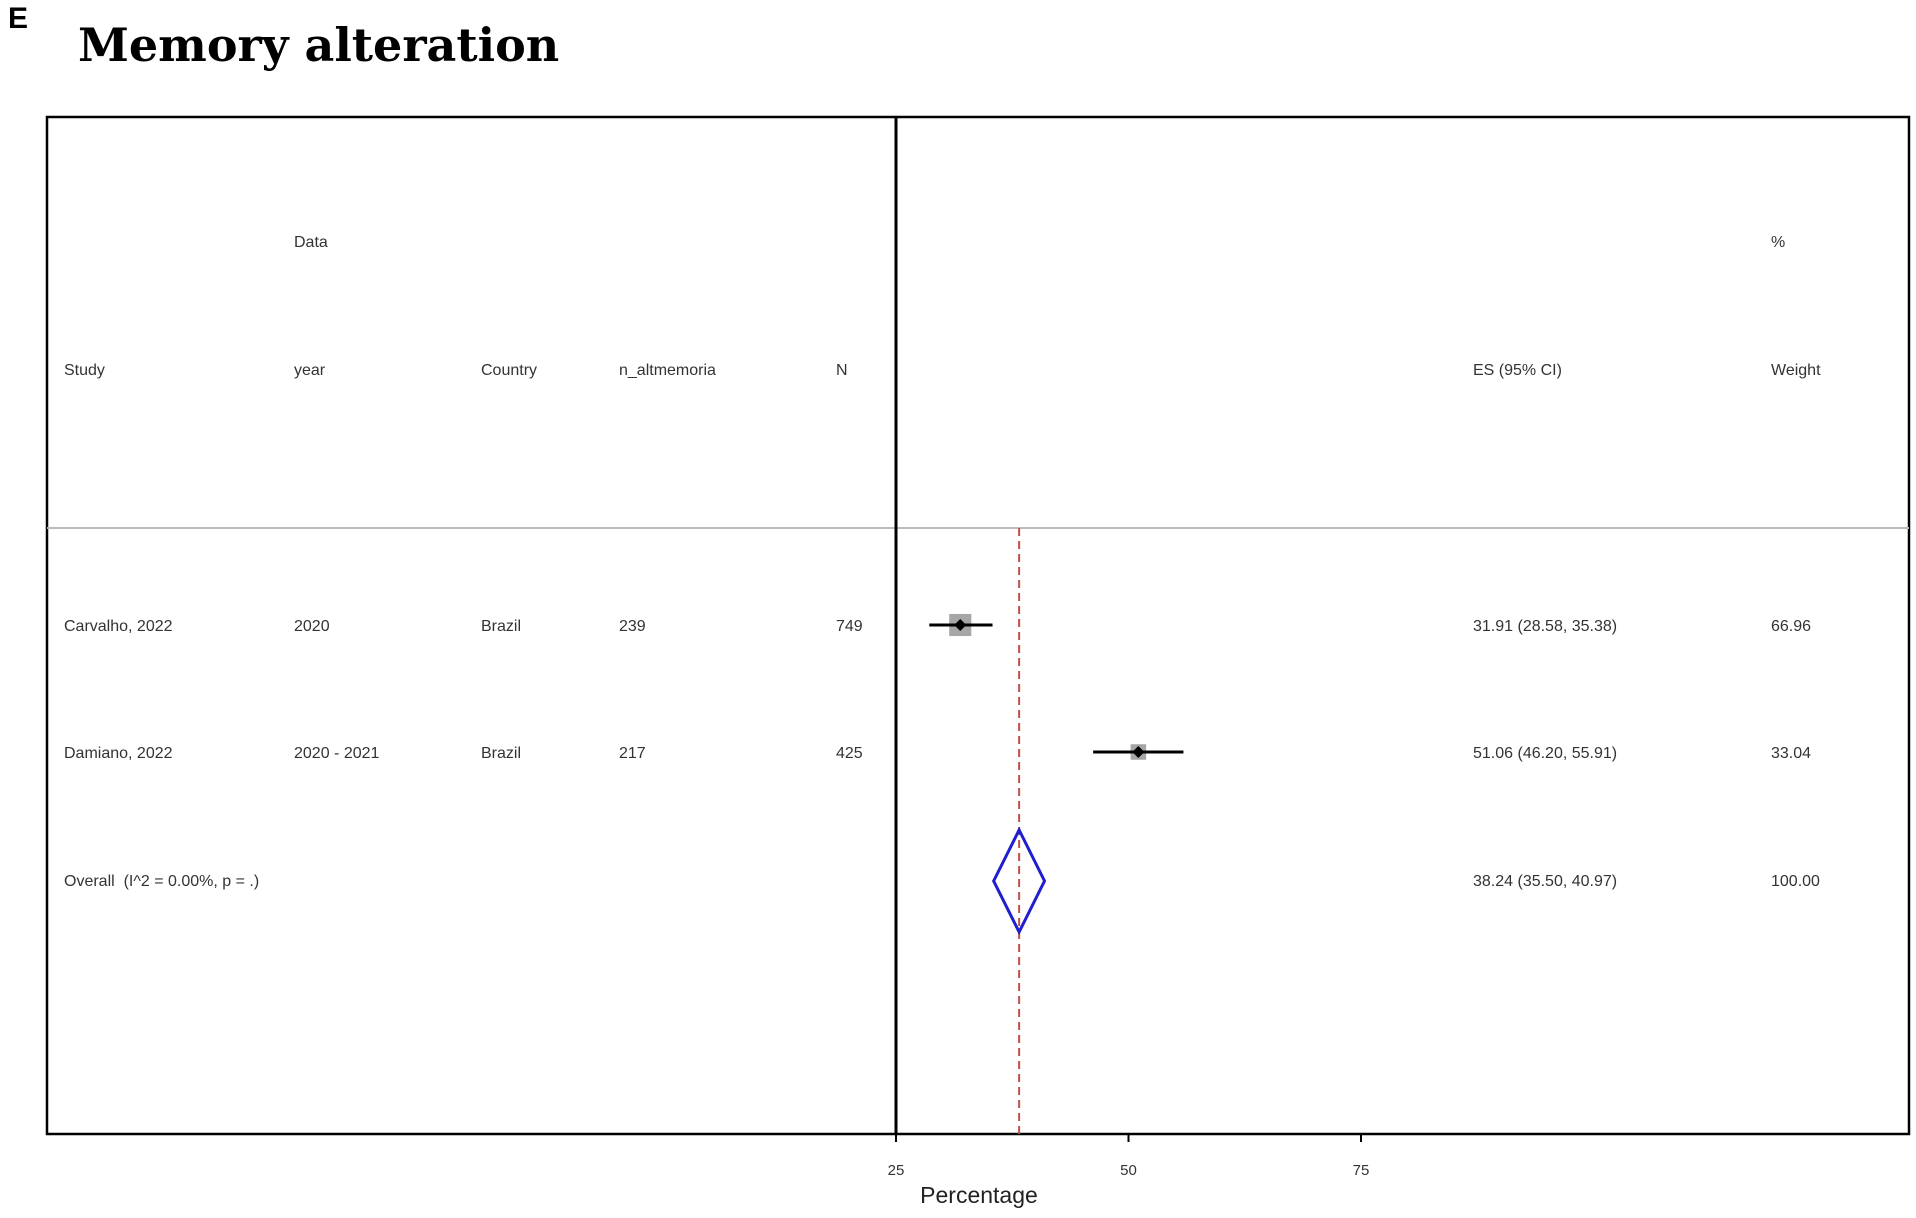 Image resolution: width=1916 pixels, height=1218 pixels. What do you see at coordinates (118, 626) in the screenshot?
I see `row-study: Carvalho, 2022` at bounding box center [118, 626].